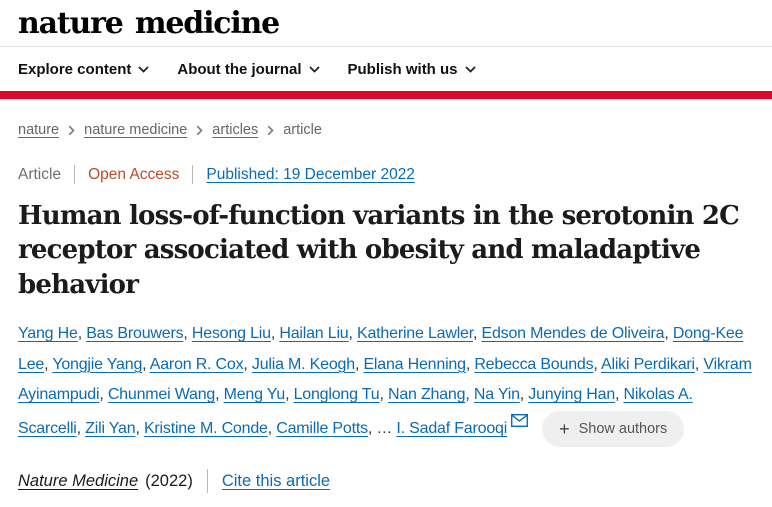 The height and width of the screenshot is (507, 772). I want to click on author-link-julia-m-keogh: Julia M. Keogh, so click(303, 364).